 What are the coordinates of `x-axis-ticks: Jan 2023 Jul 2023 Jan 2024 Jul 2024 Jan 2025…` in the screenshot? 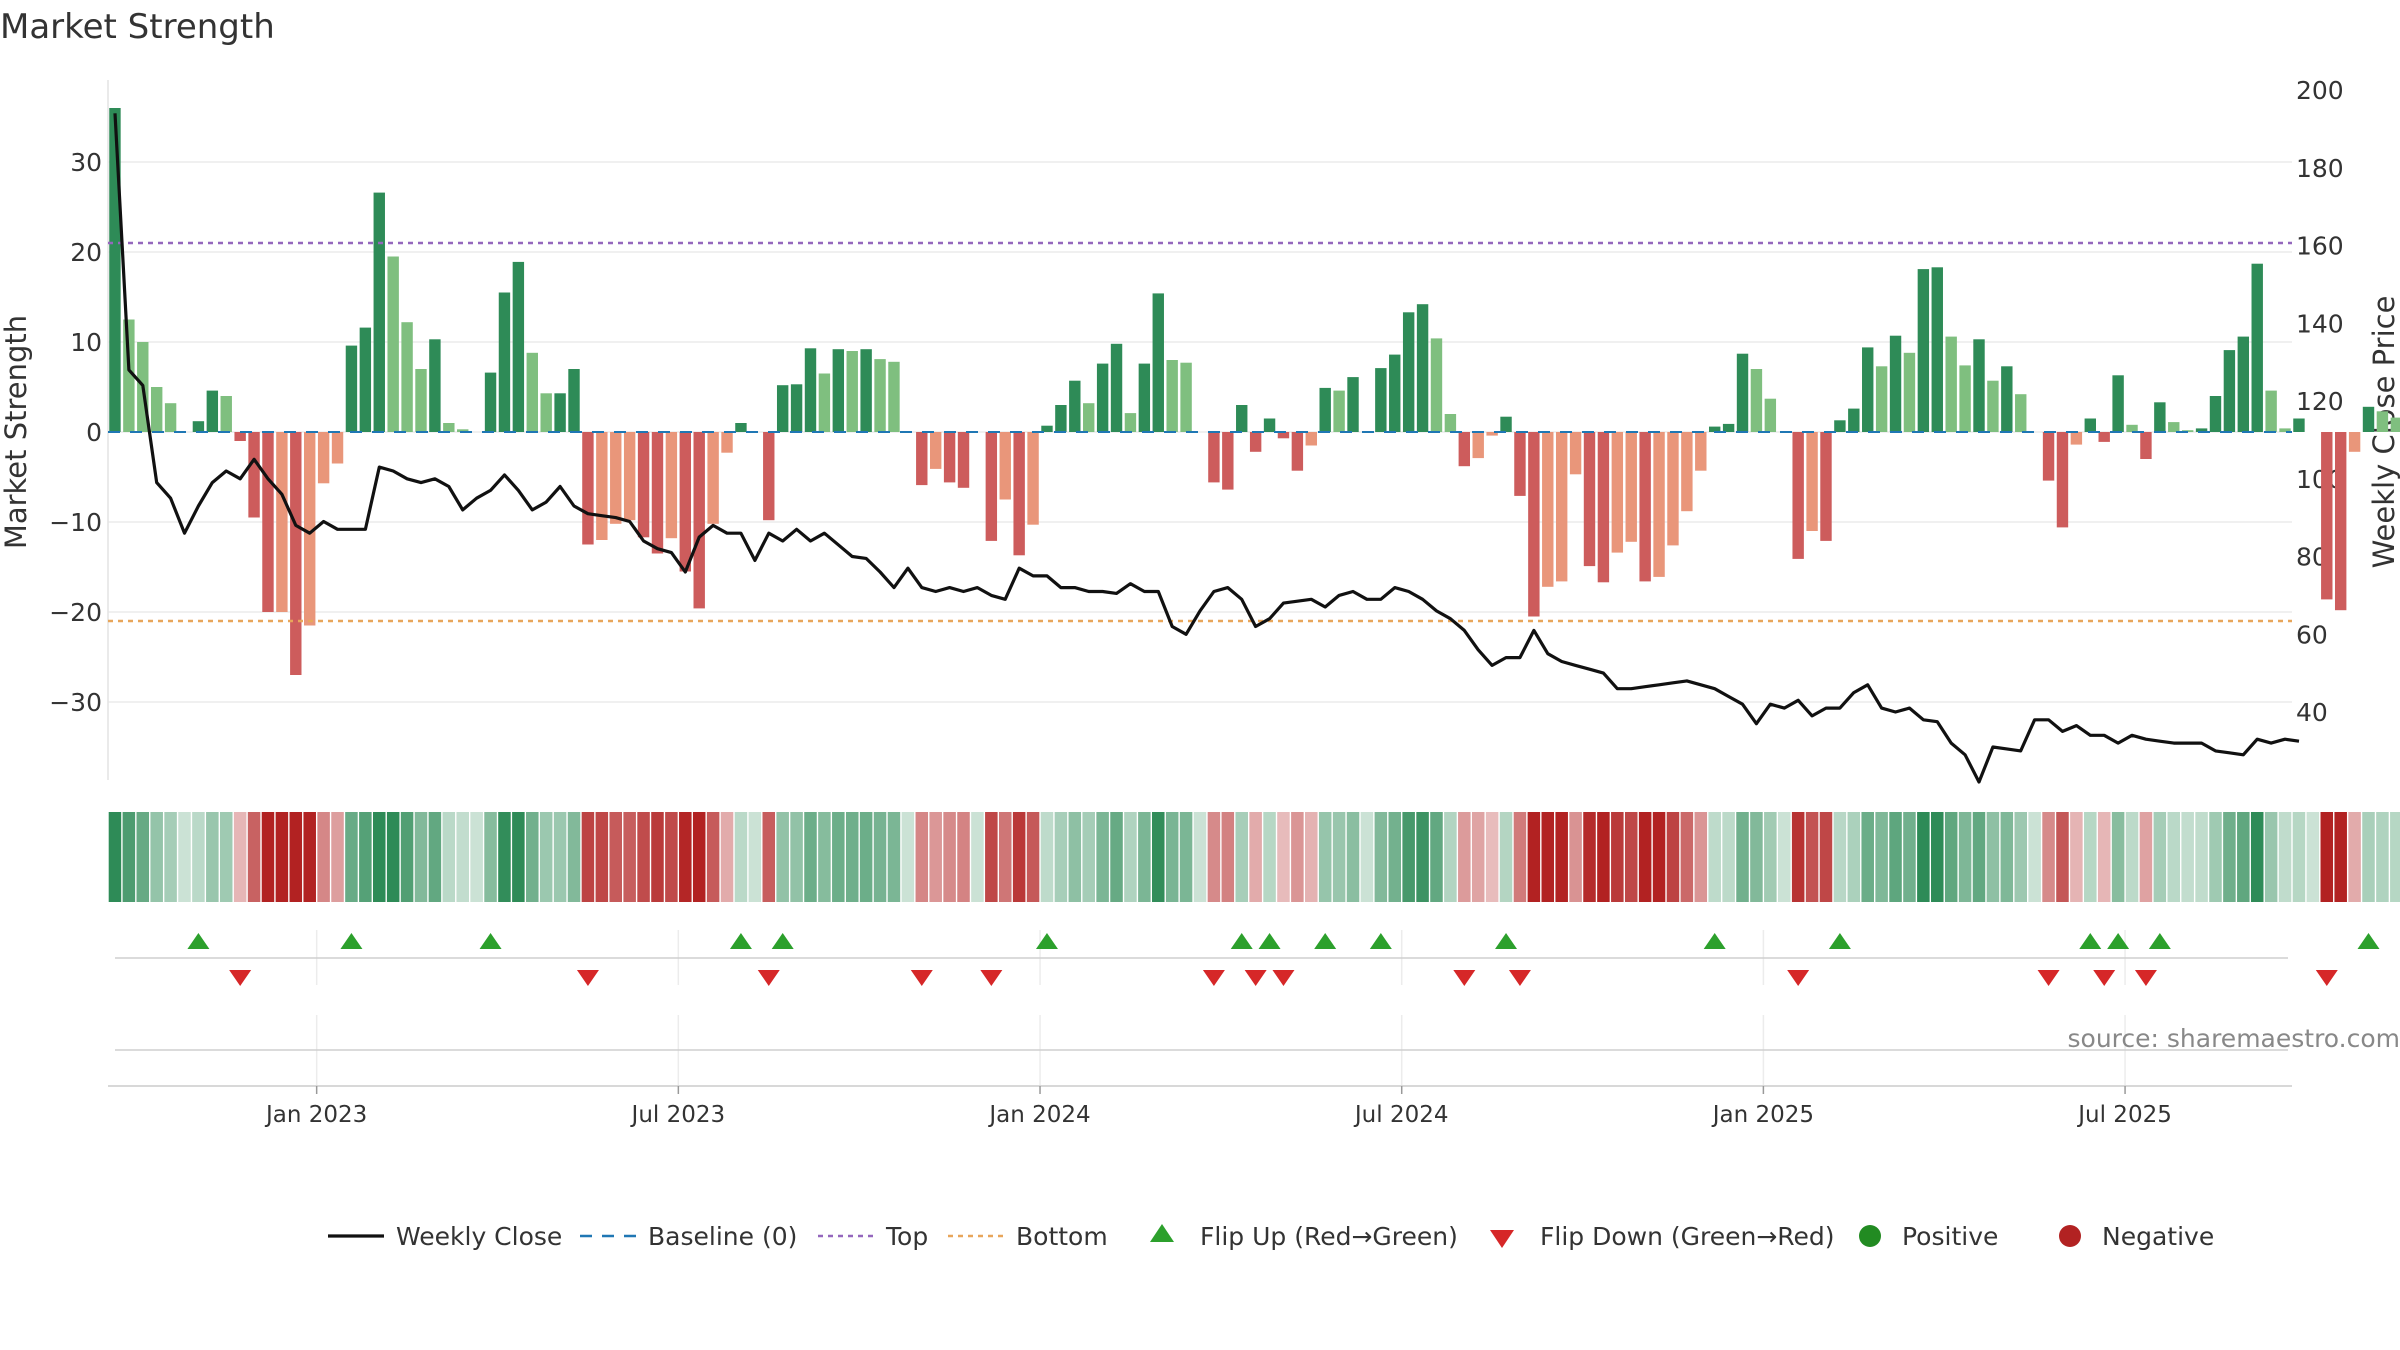 It's located at (1218, 1107).